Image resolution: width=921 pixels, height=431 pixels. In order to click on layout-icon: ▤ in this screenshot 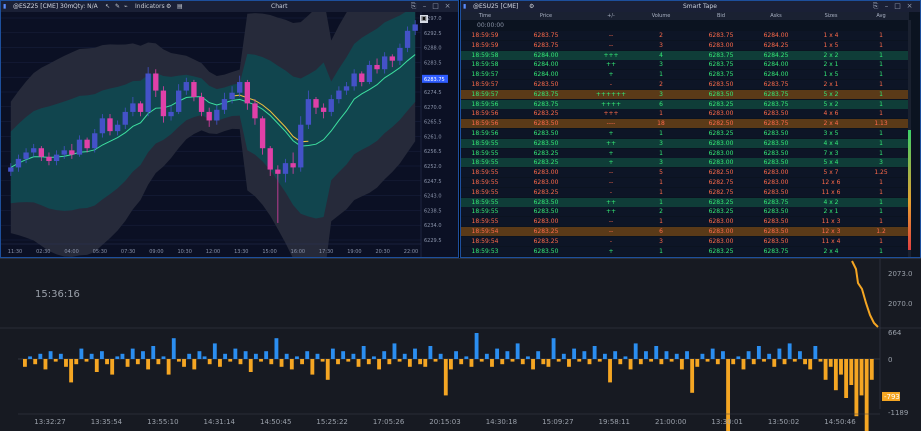, I will do `click(180, 6)`.